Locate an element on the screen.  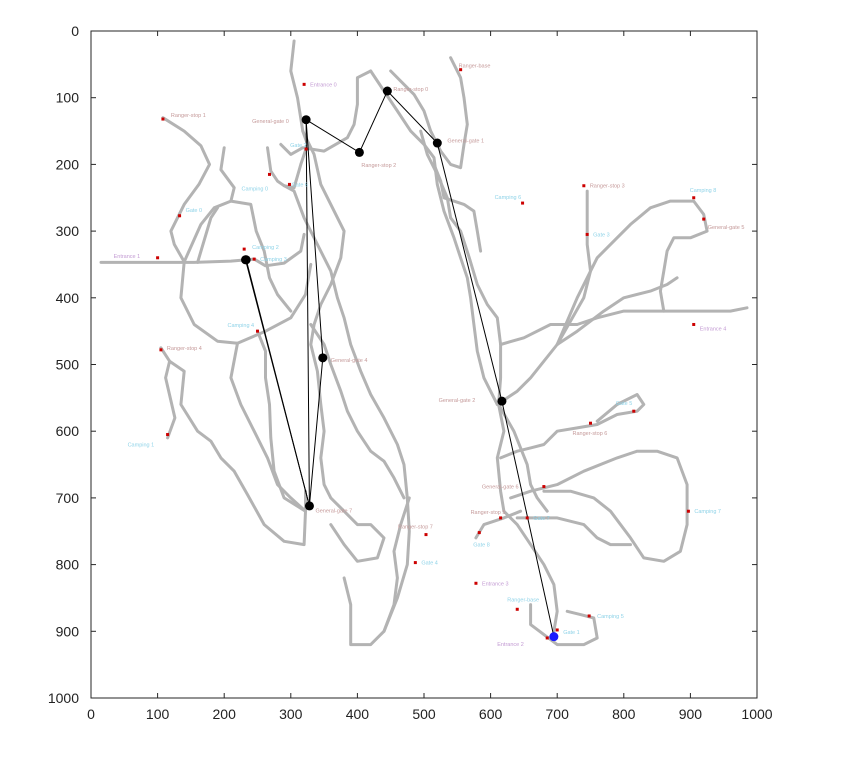
x-tick-label-400: 400 is located at coordinates (358, 714).